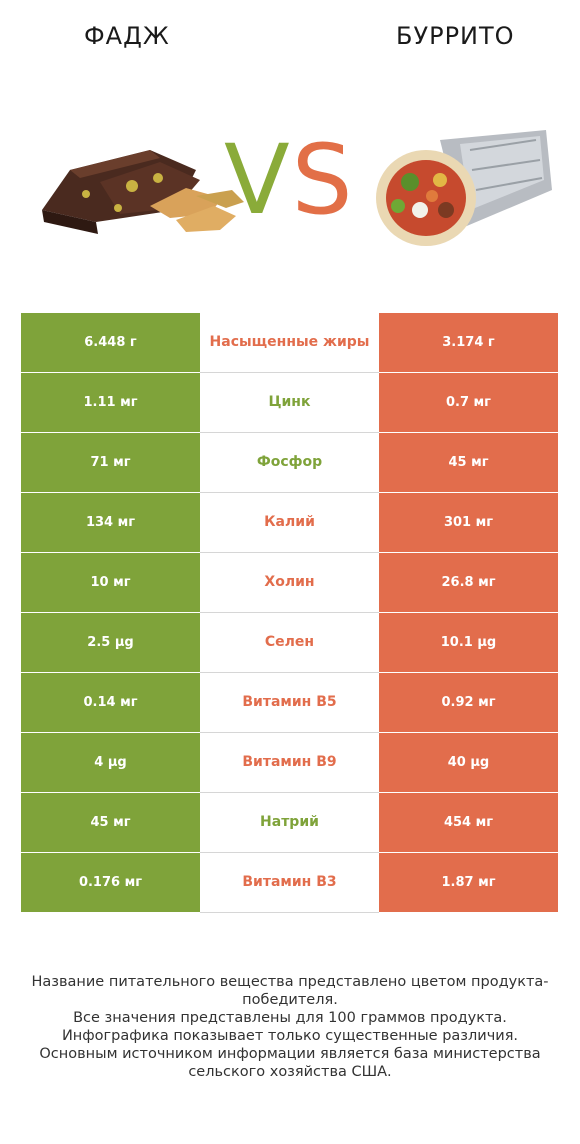 The image size is (580, 1144). What do you see at coordinates (468, 403) in the screenshot?
I see `right-value: 0.7 мг` at bounding box center [468, 403].